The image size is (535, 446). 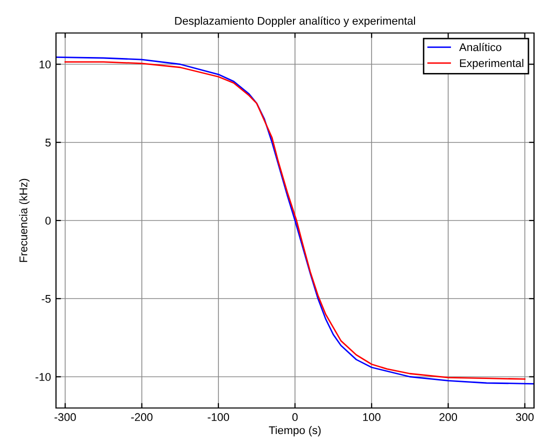 I want to click on x-tick-label: 300, so click(x=525, y=417).